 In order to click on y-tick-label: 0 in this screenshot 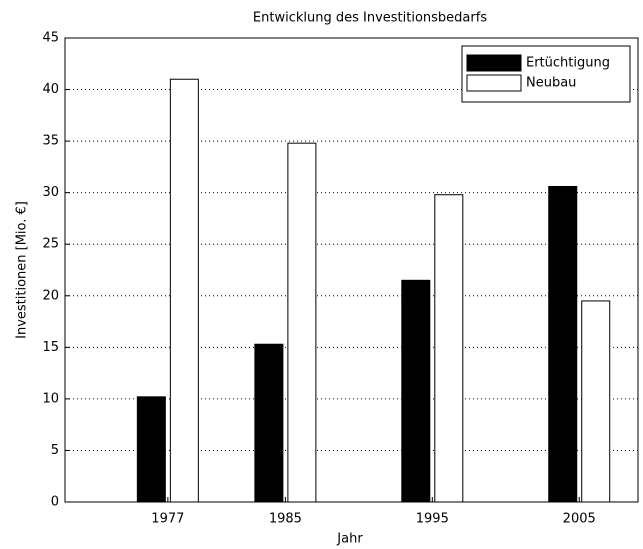, I will do `click(55, 502)`.